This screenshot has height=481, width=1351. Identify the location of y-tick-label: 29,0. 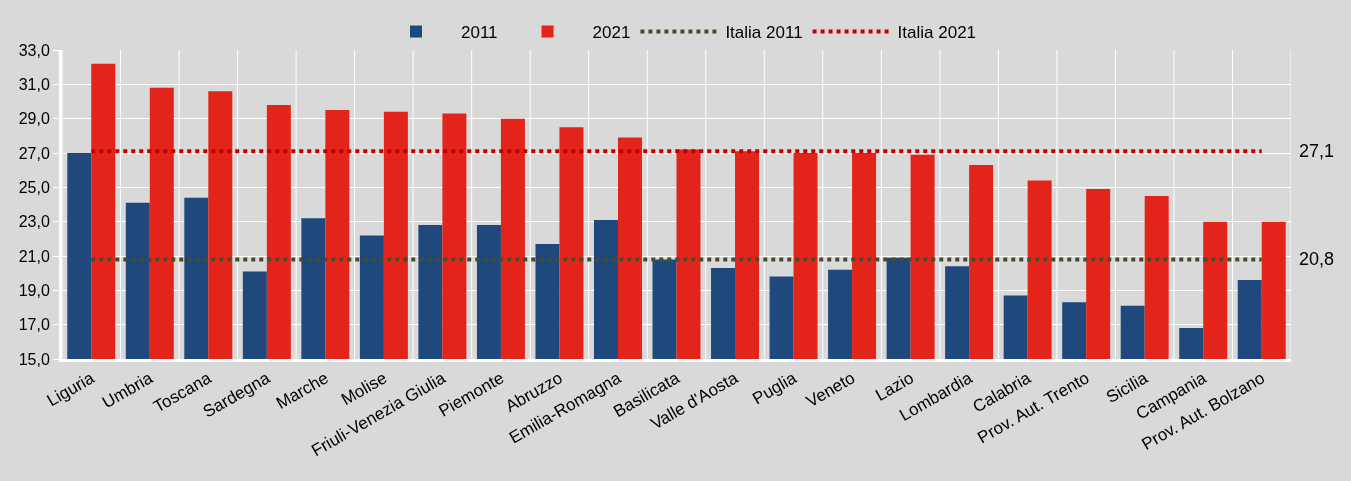
(34, 119).